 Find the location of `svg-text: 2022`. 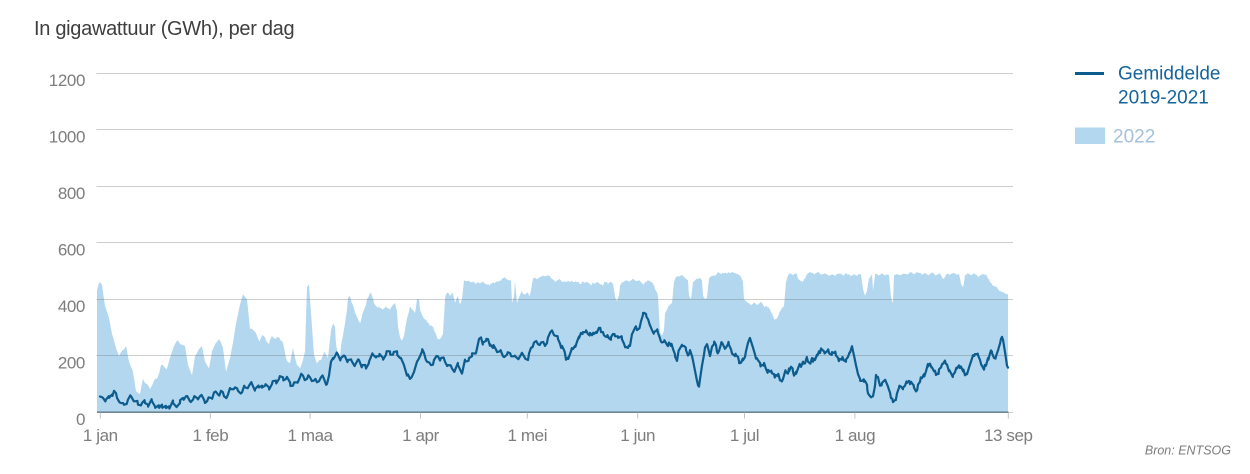

svg-text: 2022 is located at coordinates (1134, 137).